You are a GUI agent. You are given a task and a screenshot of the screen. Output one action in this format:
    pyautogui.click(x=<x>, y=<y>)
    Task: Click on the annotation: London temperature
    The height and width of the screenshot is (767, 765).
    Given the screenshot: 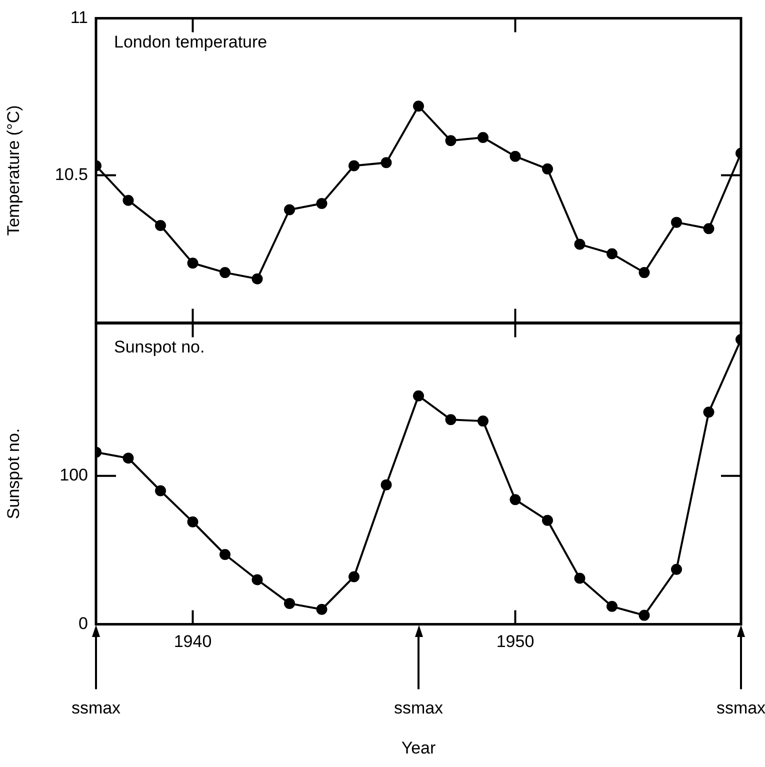 What is the action you would take?
    pyautogui.click(x=191, y=42)
    